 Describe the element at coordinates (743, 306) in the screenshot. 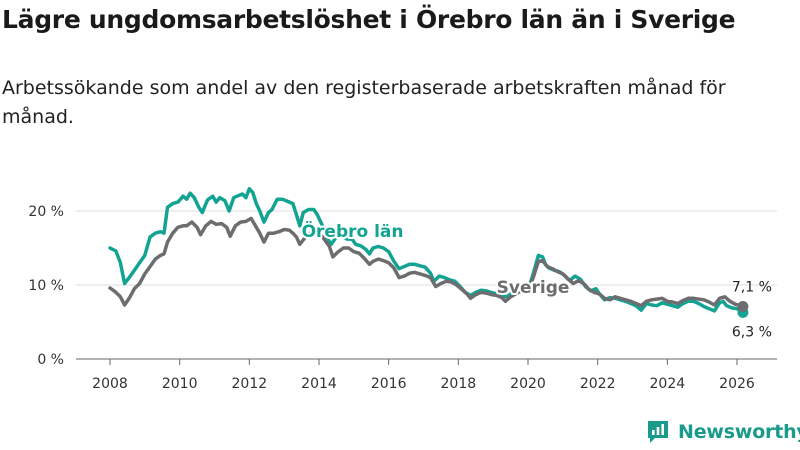

I see `end-marker-sverige` at that location.